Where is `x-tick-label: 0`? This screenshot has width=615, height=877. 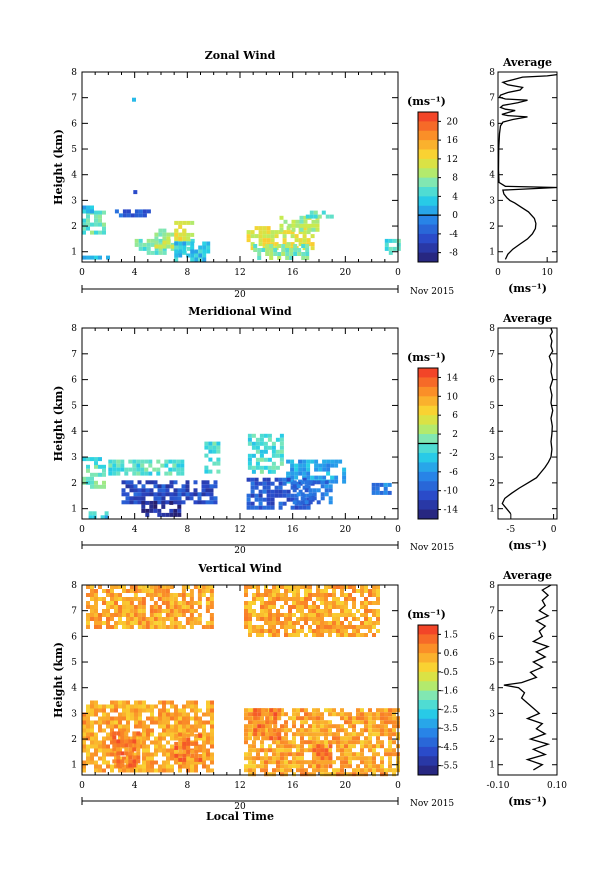
x-tick-label: 0 is located at coordinates (82, 530).